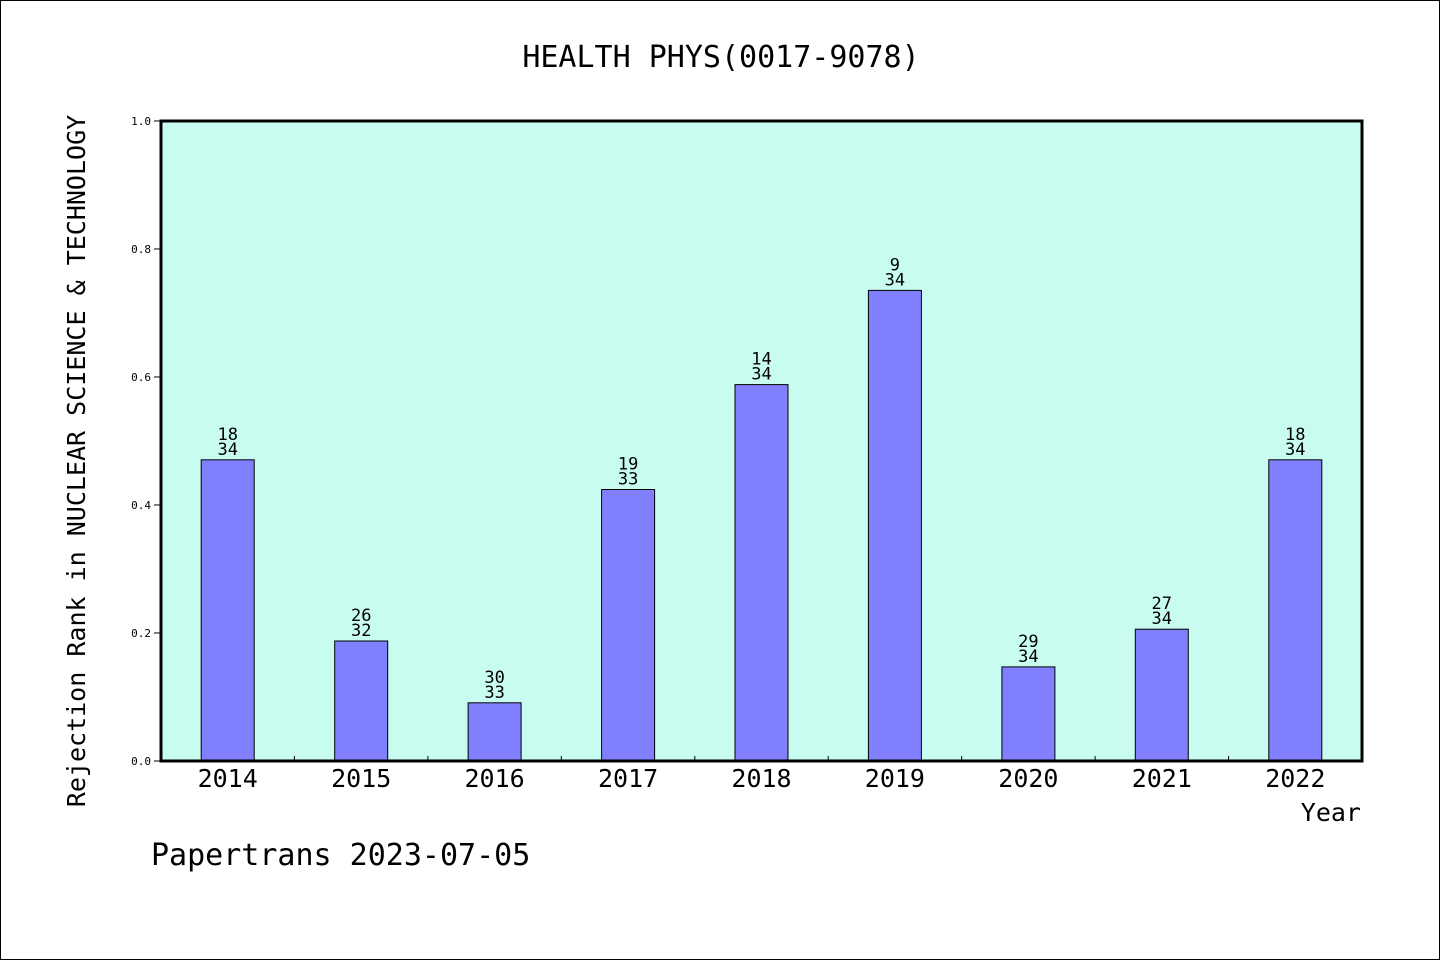 The width and height of the screenshot is (1440, 961). I want to click on x-tick-label-2017: 2017, so click(628, 778).